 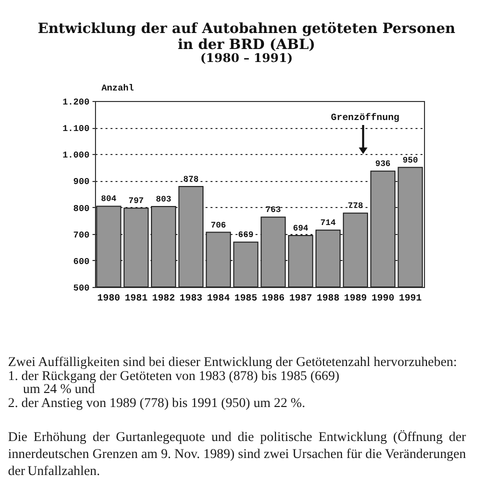 What do you see at coordinates (81, 182) in the screenshot?
I see `y-tick-label: 900` at bounding box center [81, 182].